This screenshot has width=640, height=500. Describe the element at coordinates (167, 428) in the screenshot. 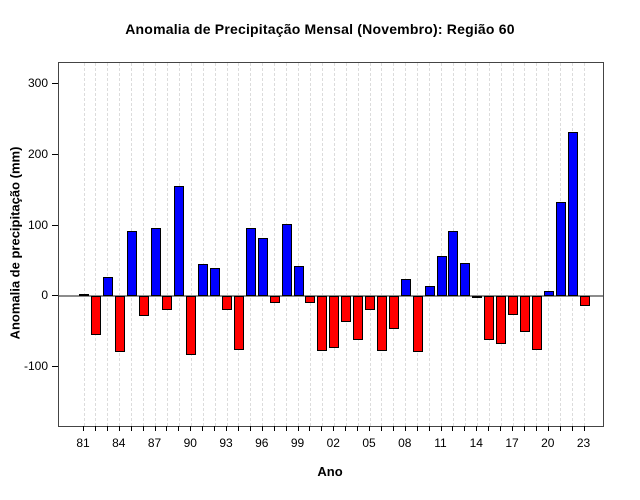

I see `x-tick-1988` at that location.